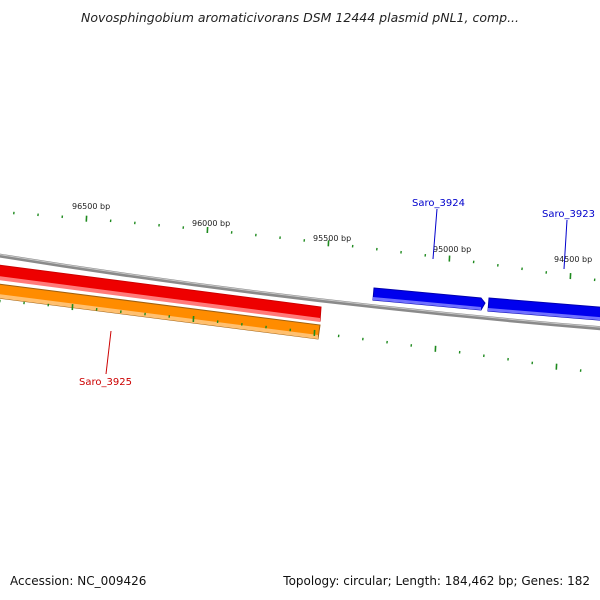 The image size is (600, 600). What do you see at coordinates (159, 316) in the screenshot?
I see `gene-arrow-orange-highlight` at bounding box center [159, 316].